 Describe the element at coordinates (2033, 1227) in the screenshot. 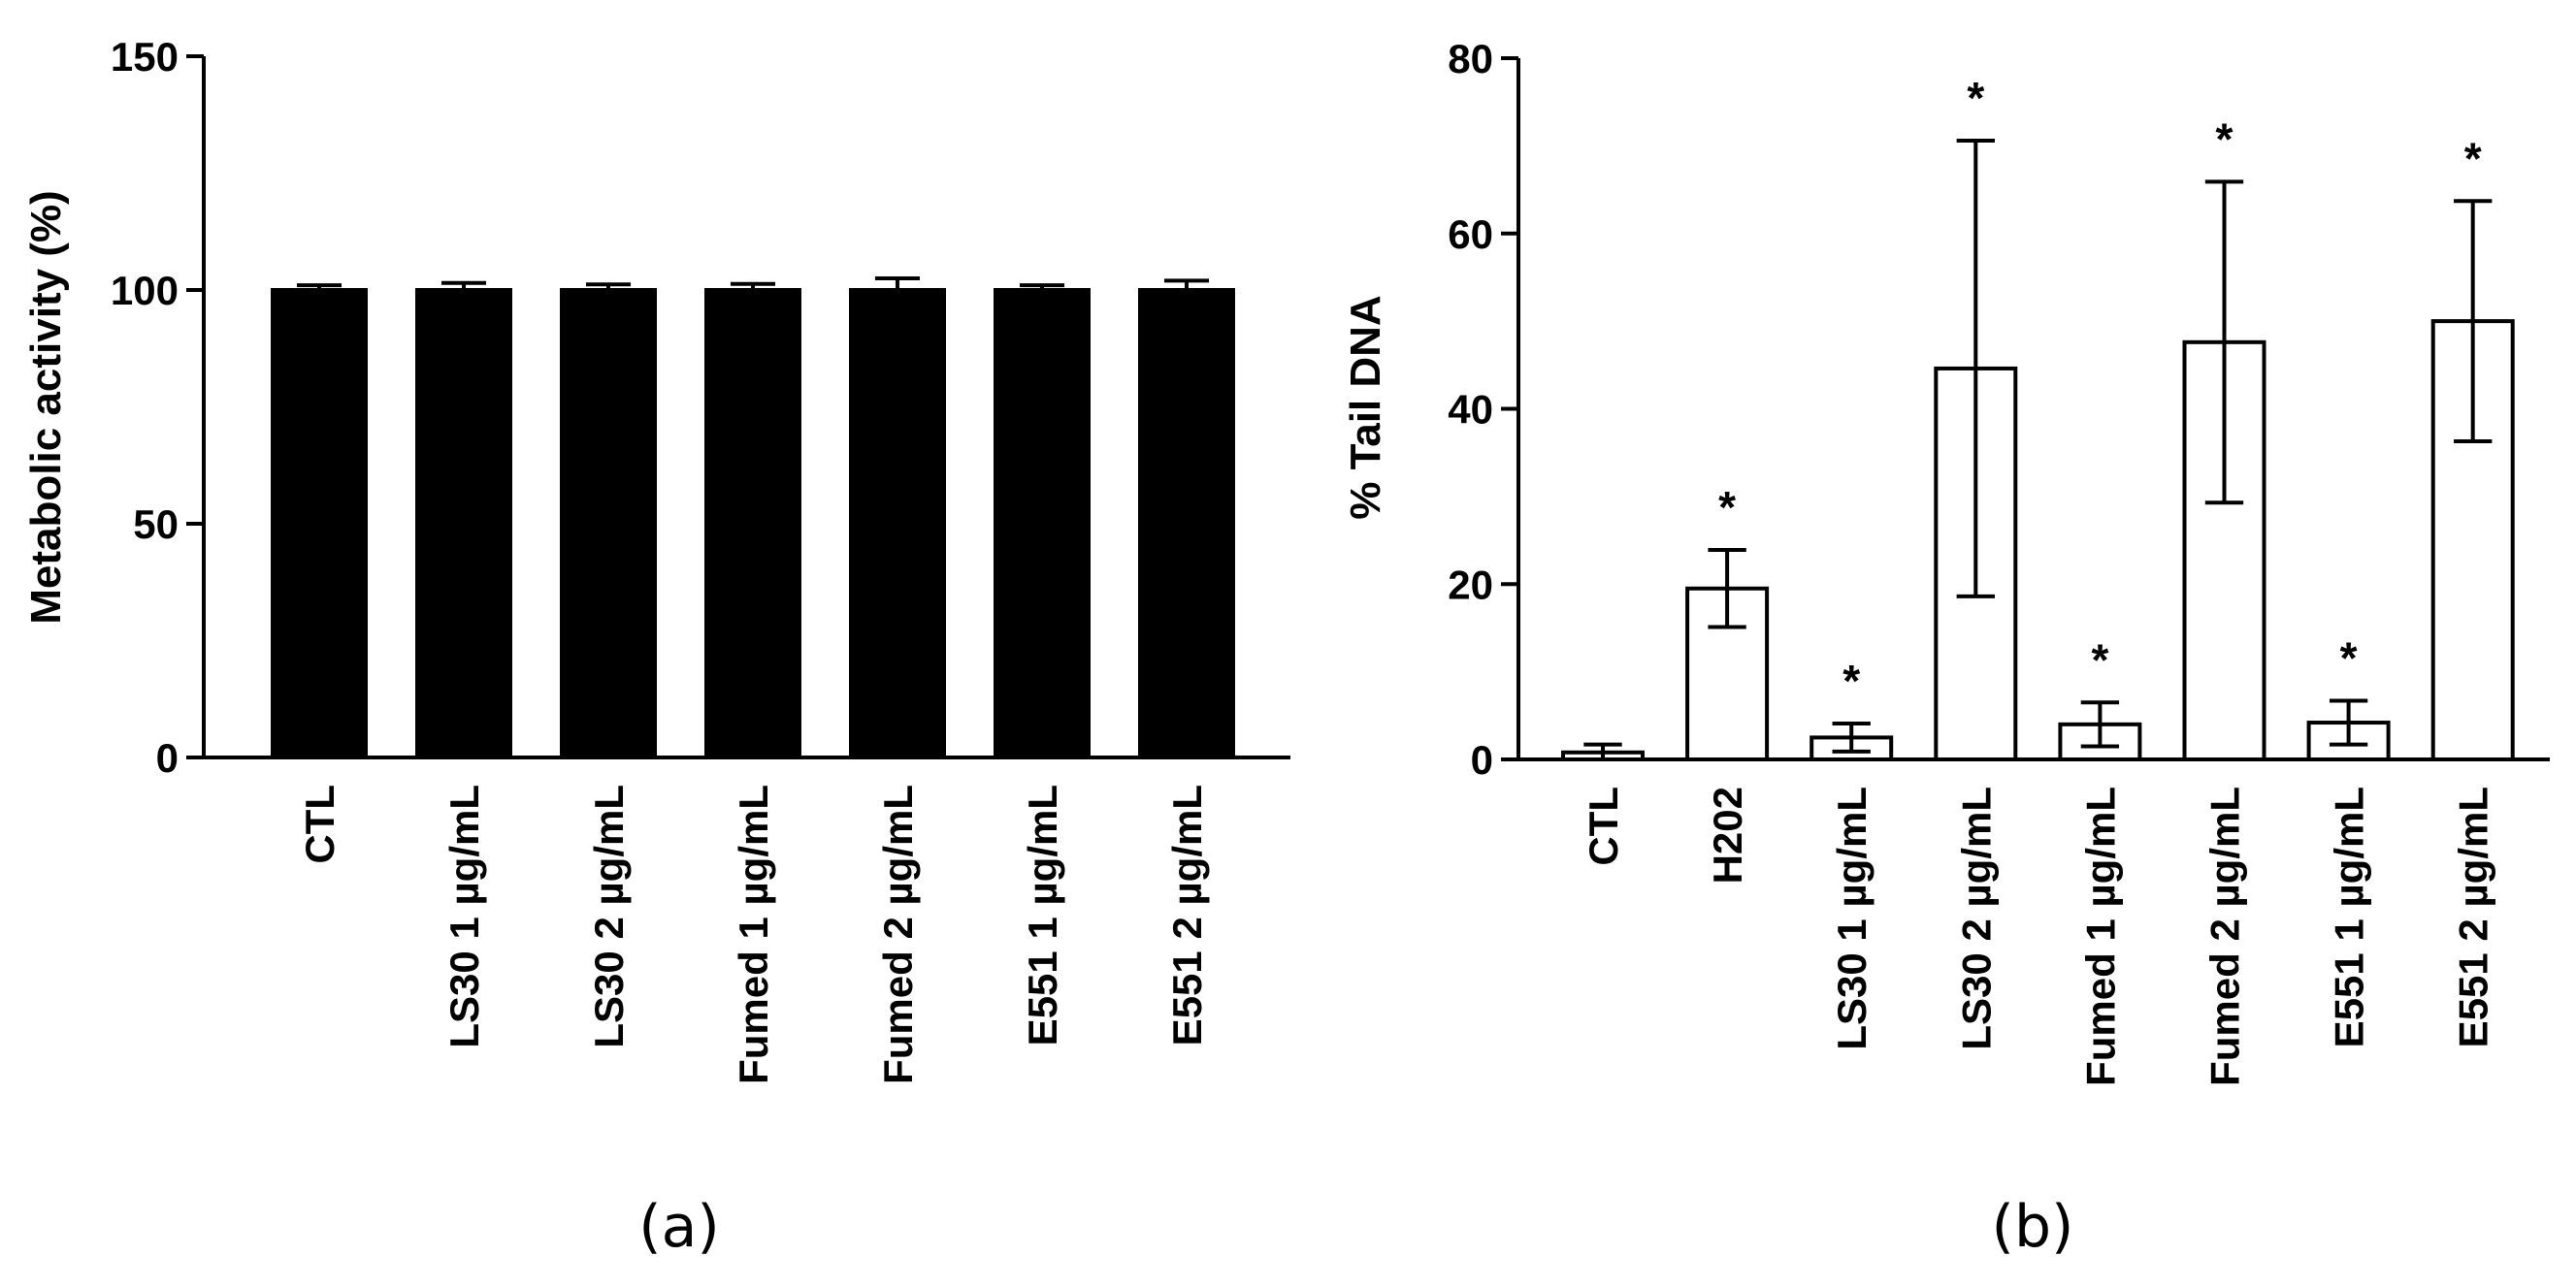

I see `panel-label-b: (b)` at that location.